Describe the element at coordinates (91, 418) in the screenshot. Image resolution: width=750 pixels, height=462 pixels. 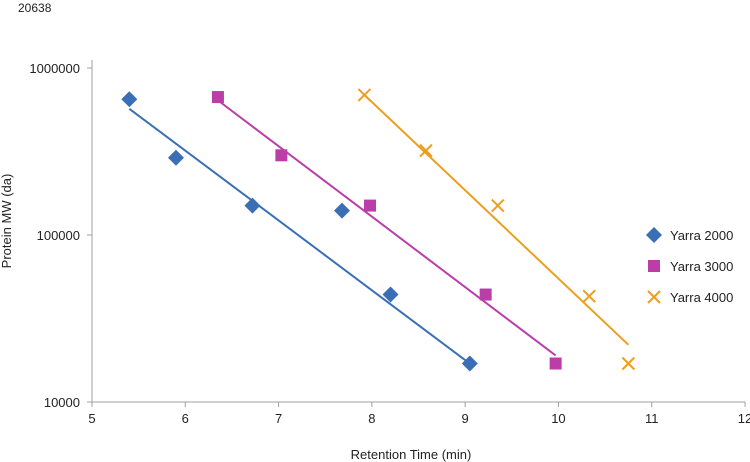
I see `x-tick-label: 5` at that location.